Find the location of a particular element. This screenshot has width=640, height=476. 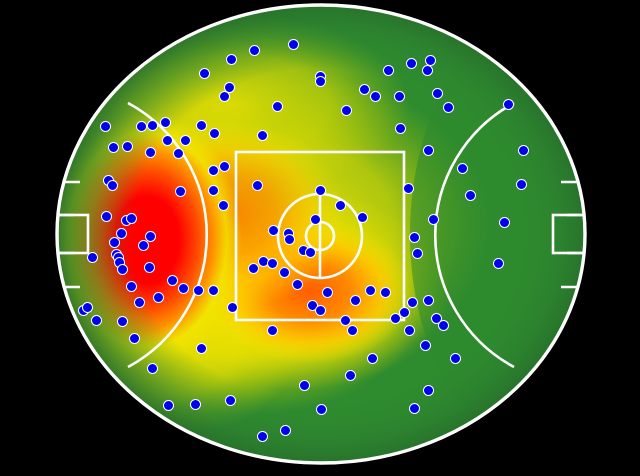

left-fifty-arc is located at coordinates (168, 235).